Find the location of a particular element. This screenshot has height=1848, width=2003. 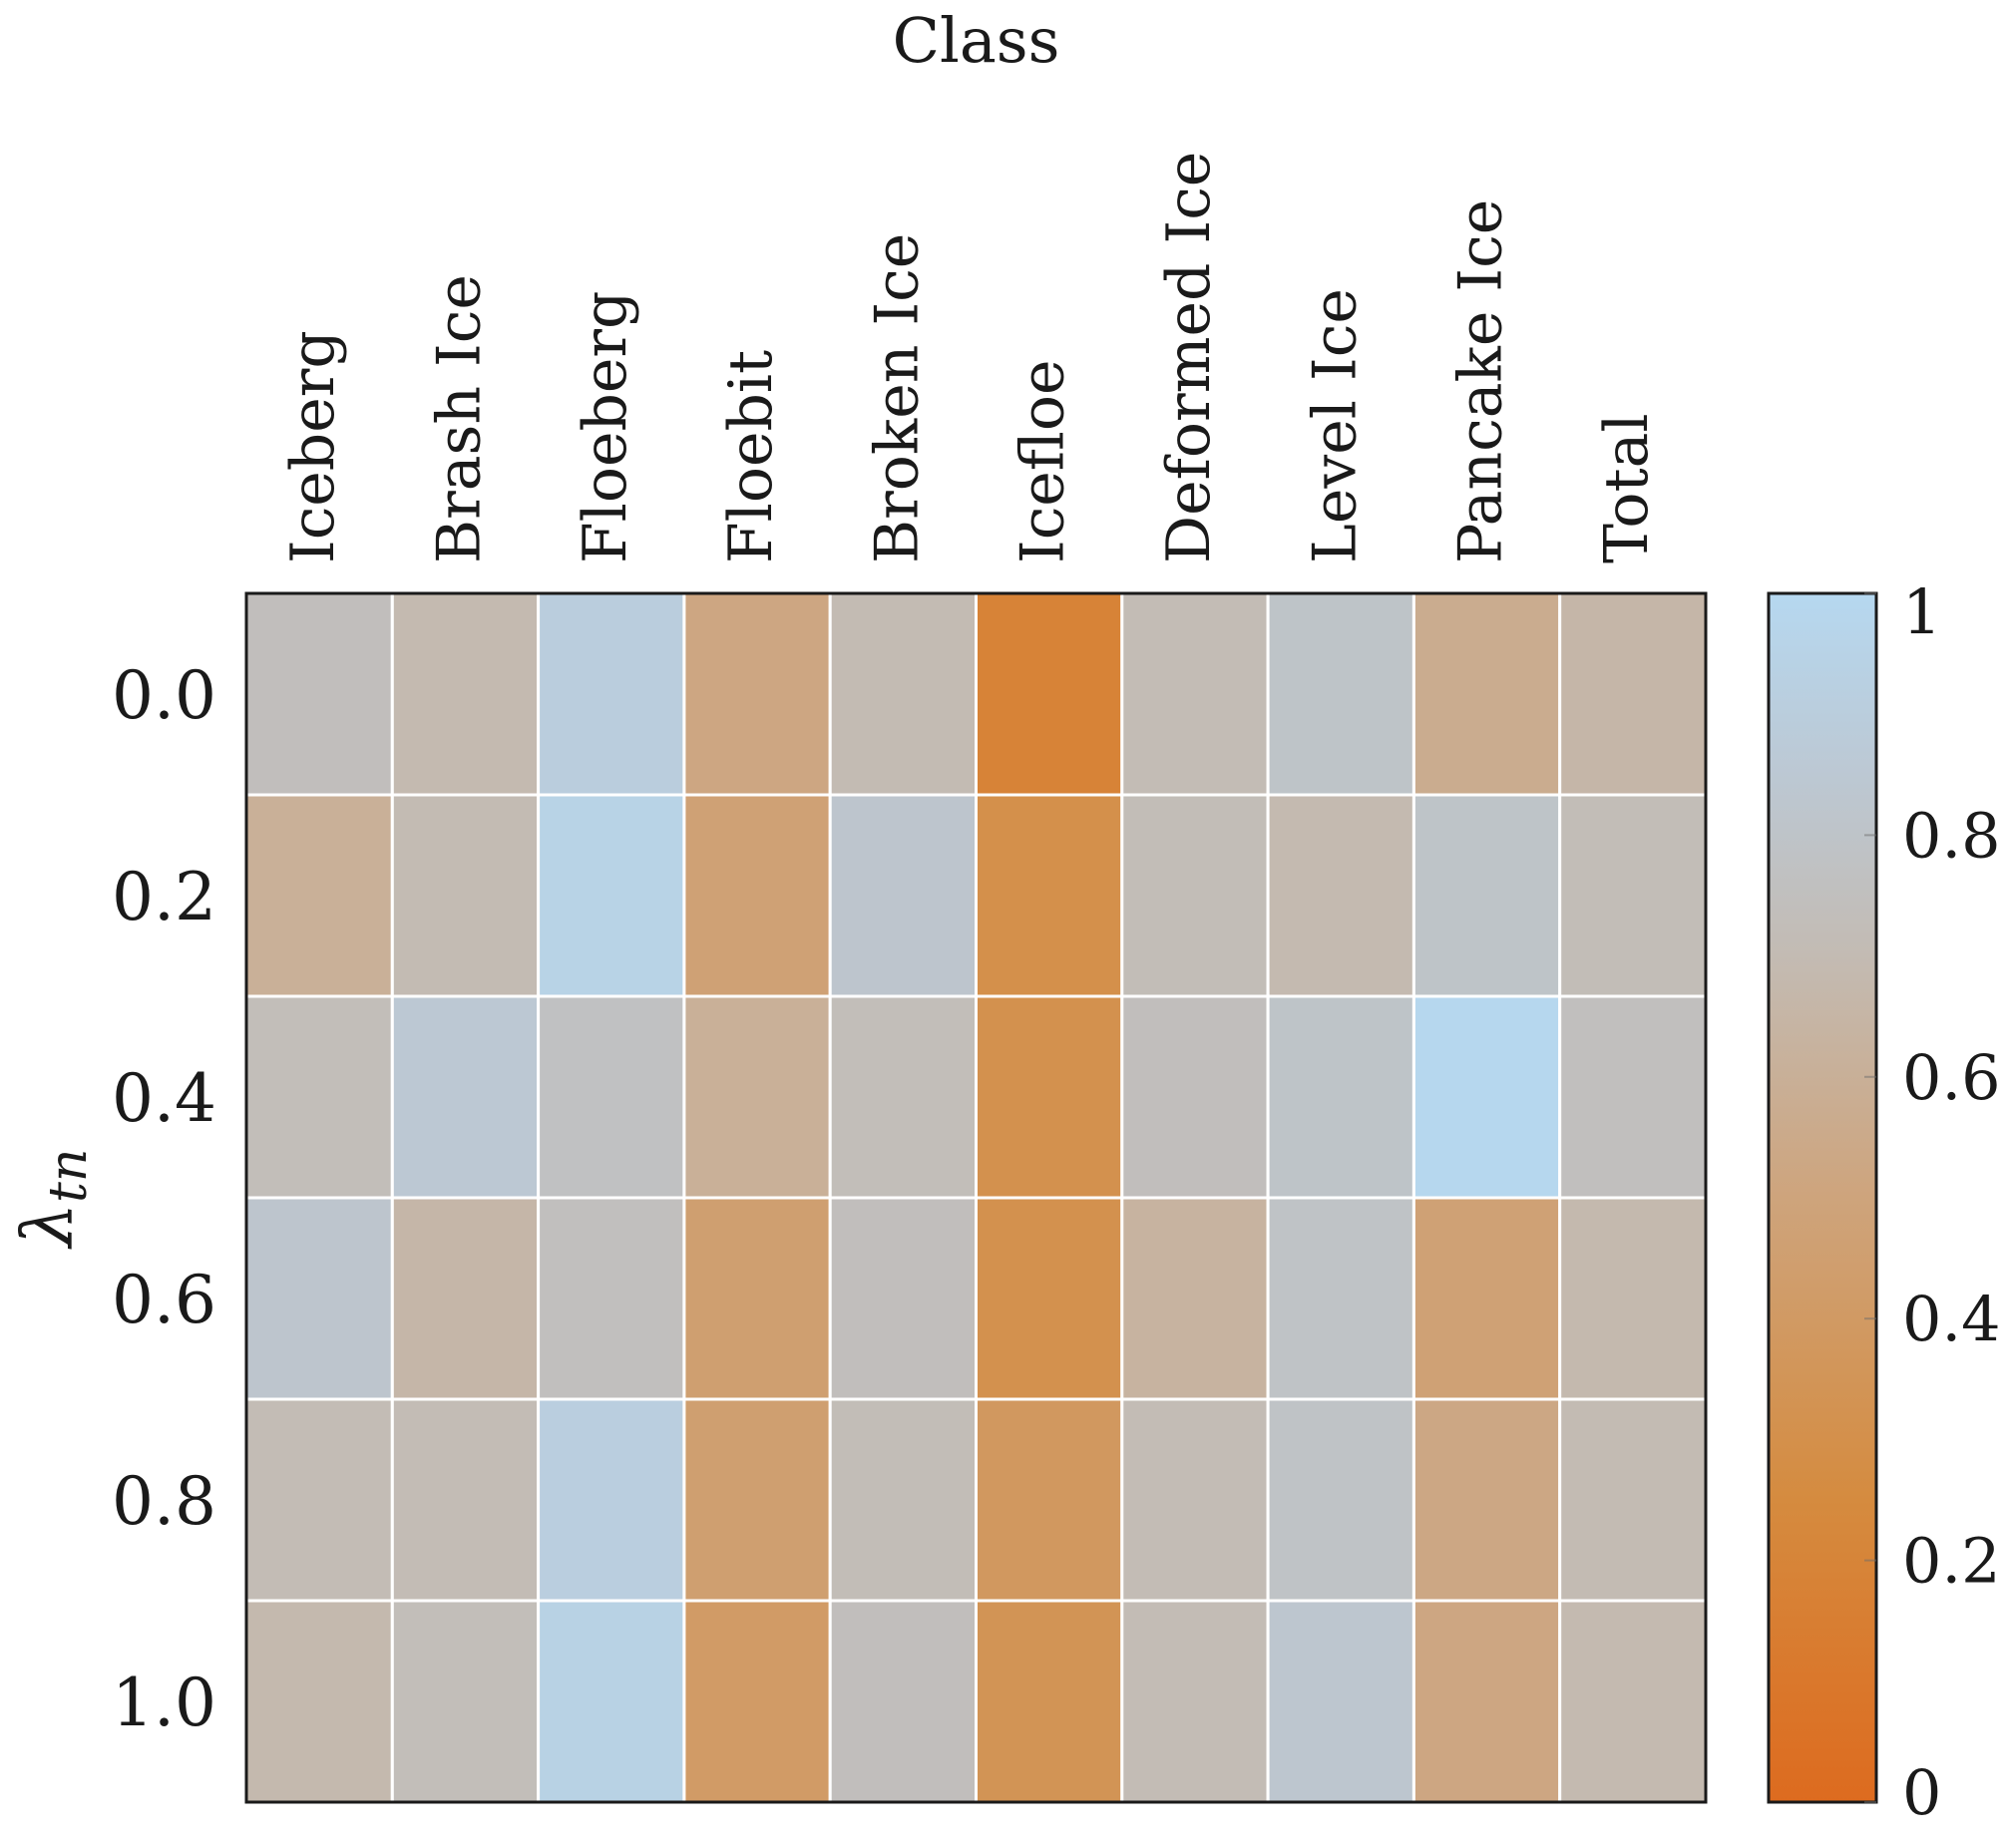

colorbar-tick-label: 0 is located at coordinates (1921, 1792).